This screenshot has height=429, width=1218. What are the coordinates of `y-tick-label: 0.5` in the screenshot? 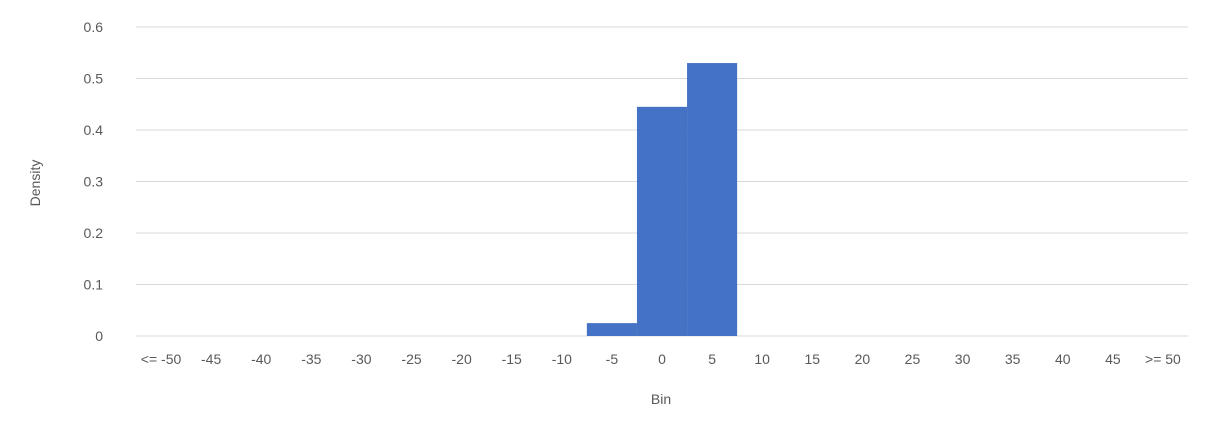 It's located at (94, 79).